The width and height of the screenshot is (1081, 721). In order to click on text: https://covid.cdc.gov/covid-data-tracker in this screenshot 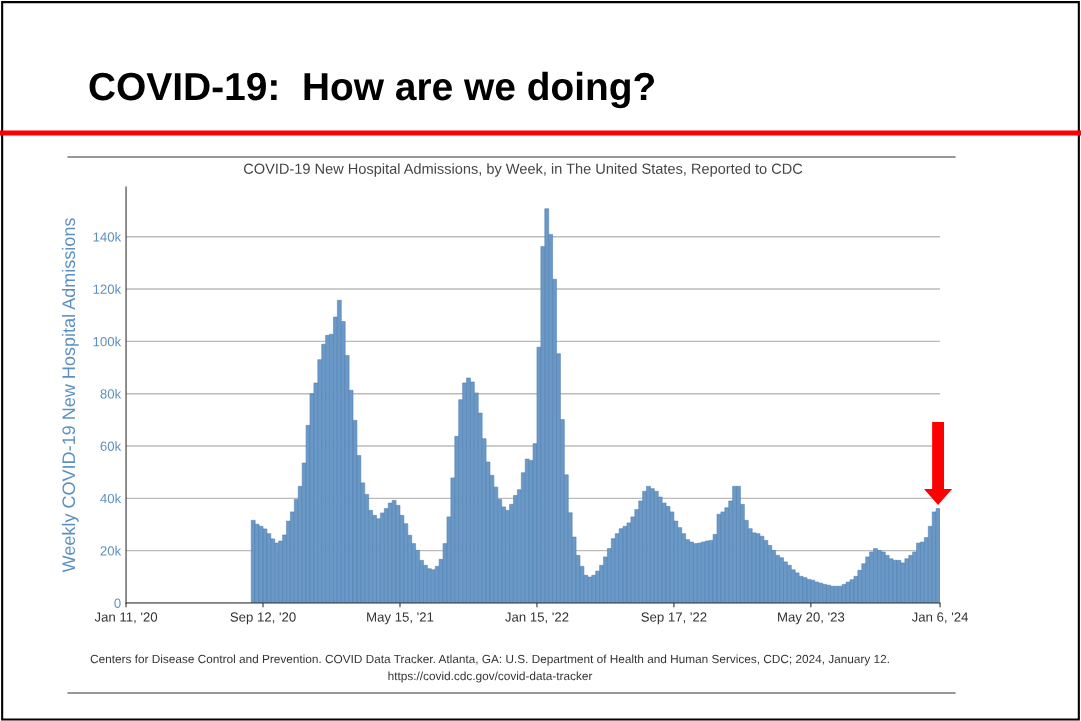, I will do `click(490, 677)`.